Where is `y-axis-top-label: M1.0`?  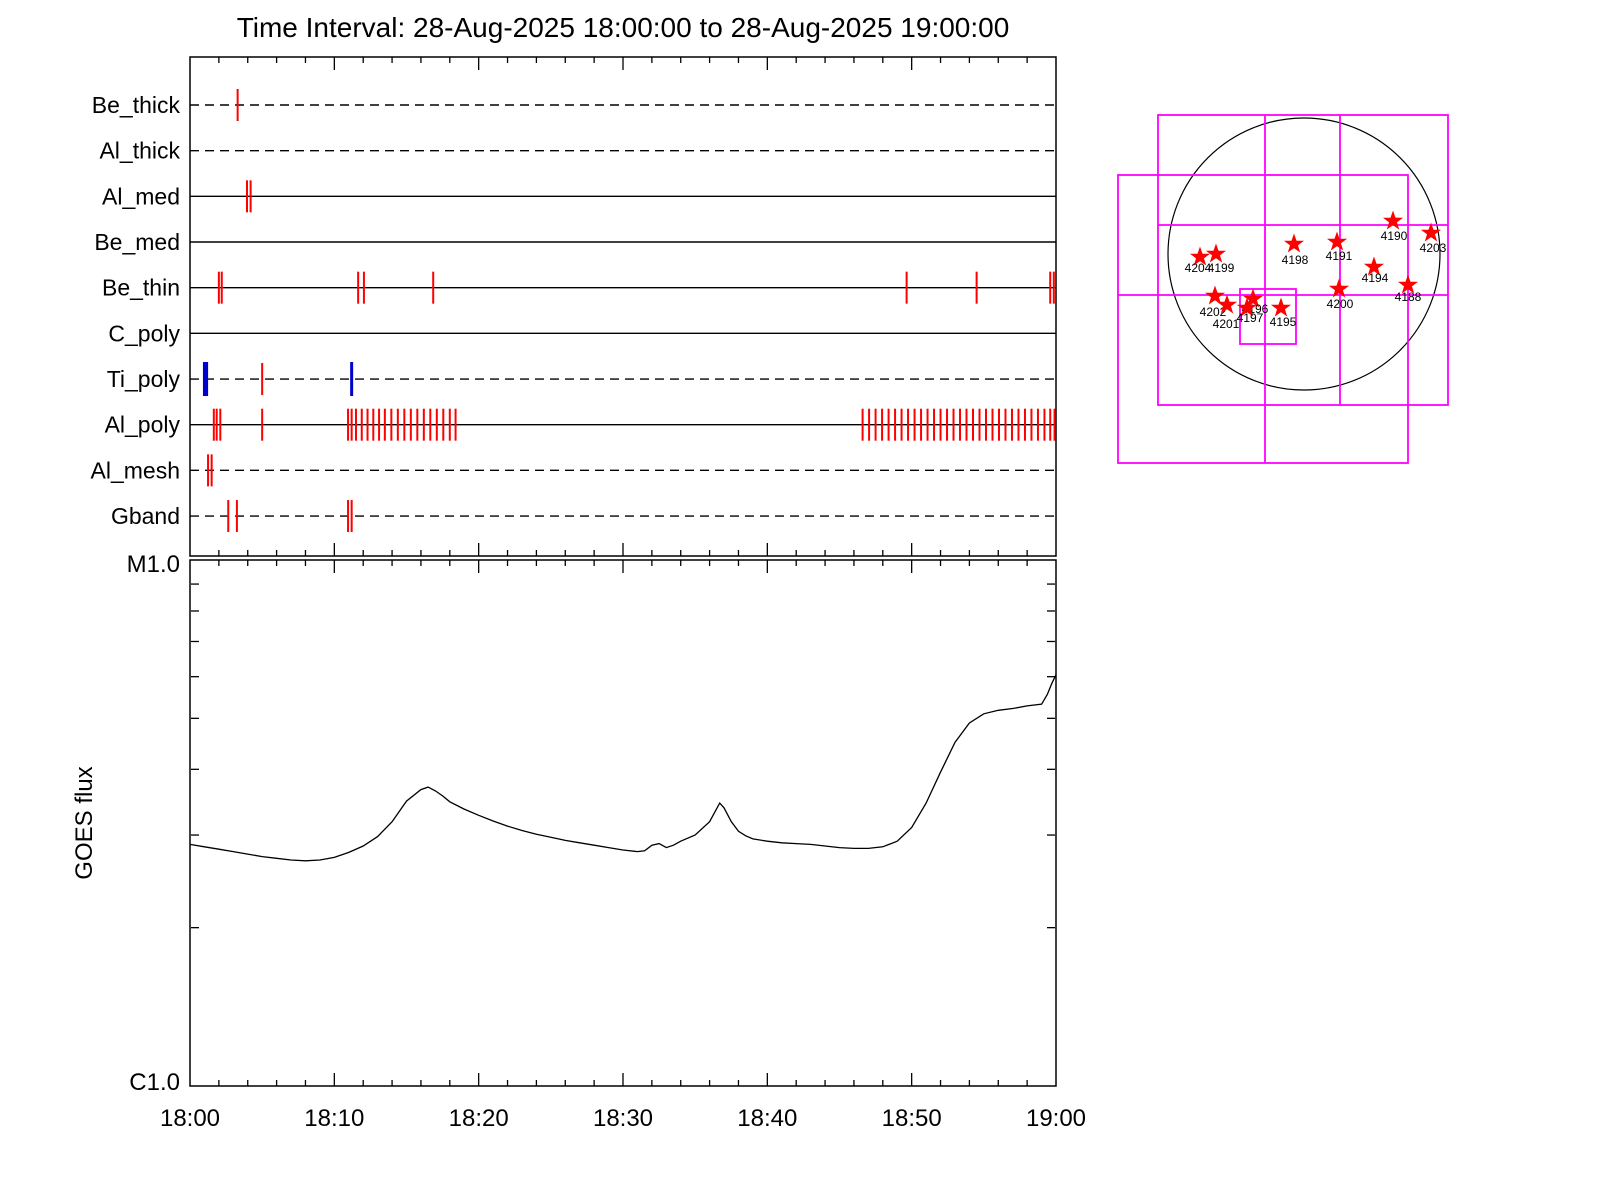
y-axis-top-label: M1.0 is located at coordinates (153, 564).